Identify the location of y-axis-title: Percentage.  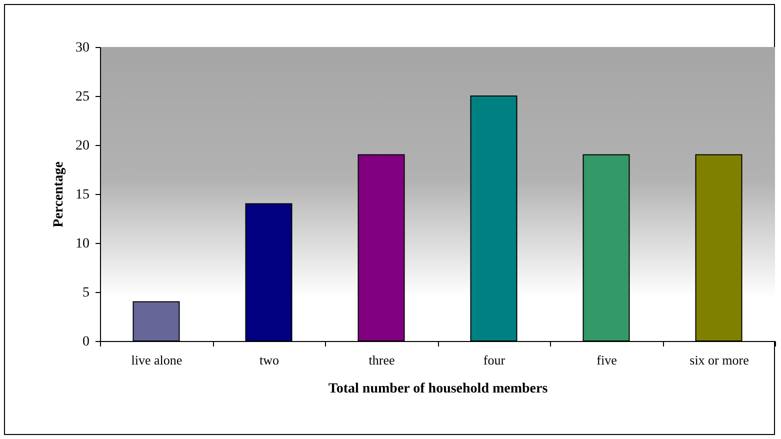
(59, 195).